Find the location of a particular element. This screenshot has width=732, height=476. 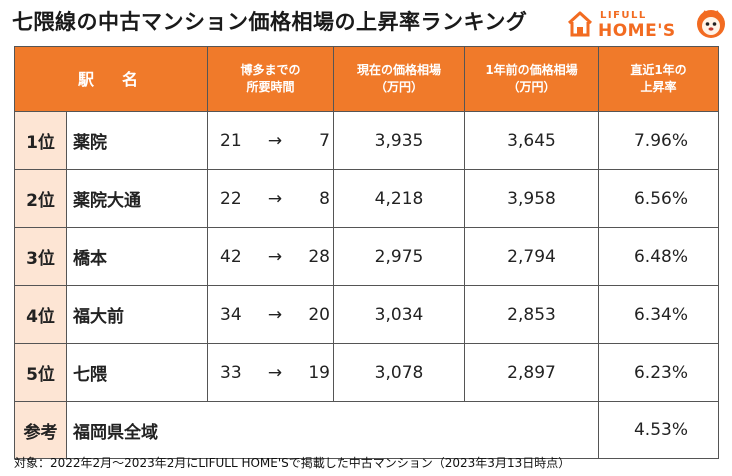

current-price: 2,975 is located at coordinates (399, 256).